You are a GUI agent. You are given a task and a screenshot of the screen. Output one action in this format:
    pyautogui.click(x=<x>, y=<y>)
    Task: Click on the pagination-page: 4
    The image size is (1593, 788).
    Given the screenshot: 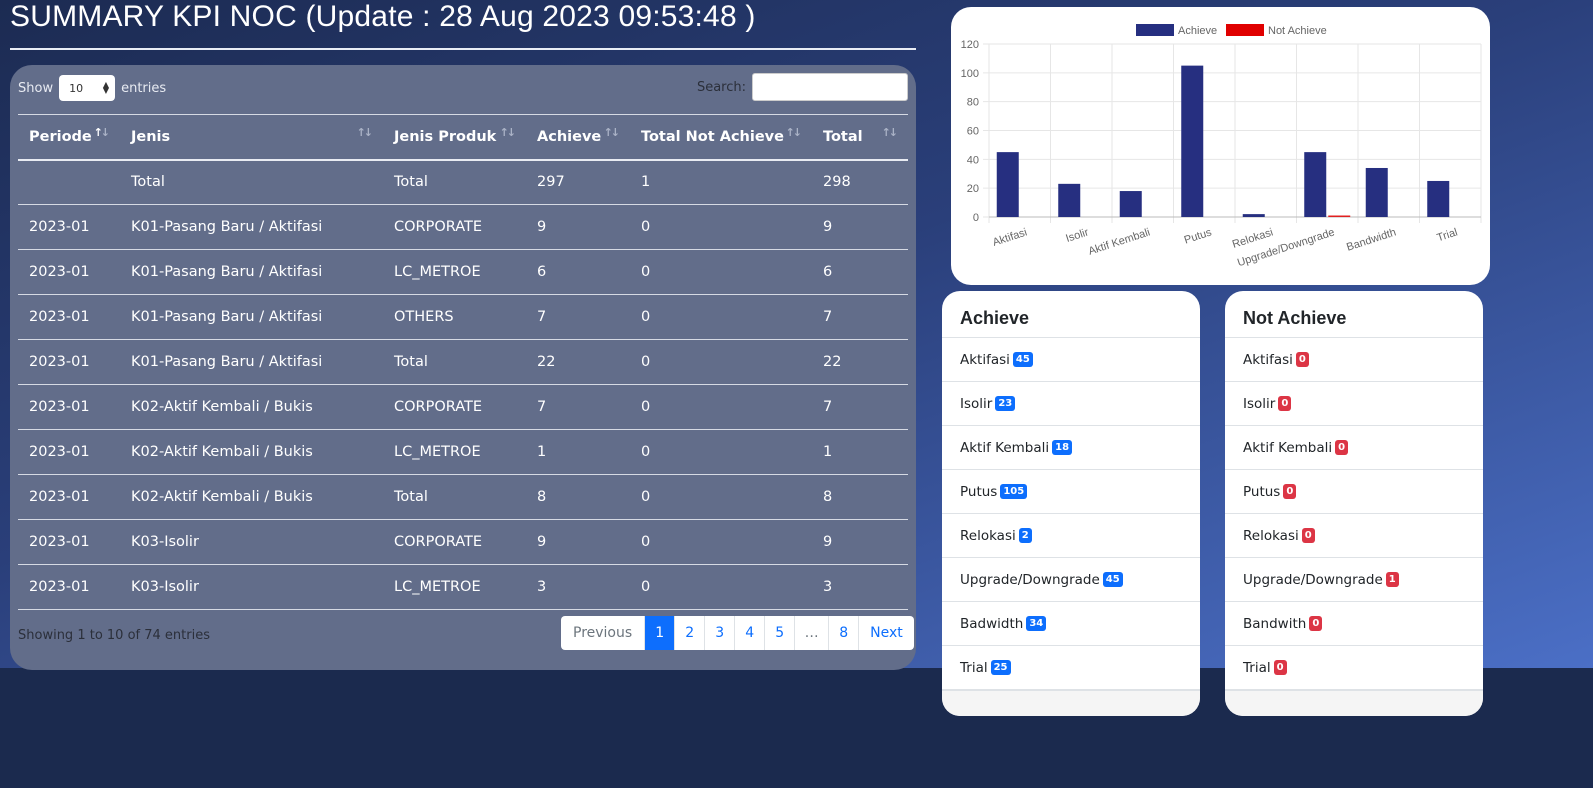 What is the action you would take?
    pyautogui.click(x=750, y=633)
    